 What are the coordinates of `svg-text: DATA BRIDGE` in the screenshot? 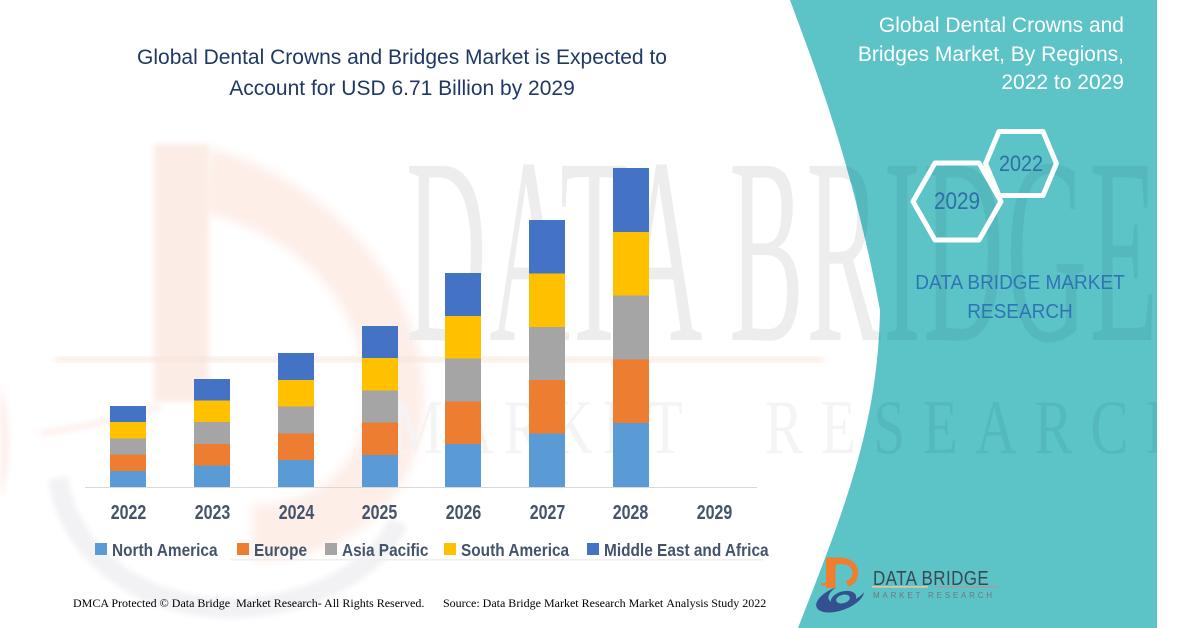 It's located at (931, 578).